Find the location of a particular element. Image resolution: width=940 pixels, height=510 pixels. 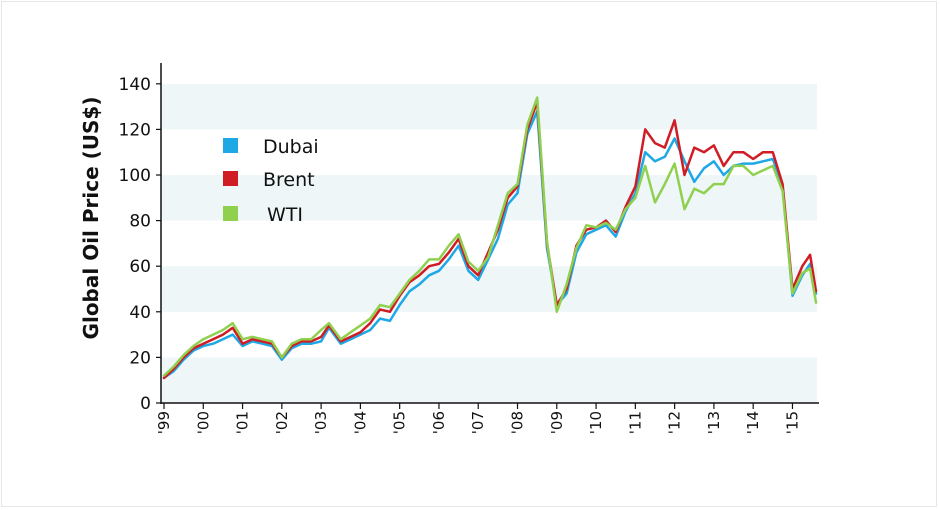

x-tick-label: '99 is located at coordinates (164, 422).